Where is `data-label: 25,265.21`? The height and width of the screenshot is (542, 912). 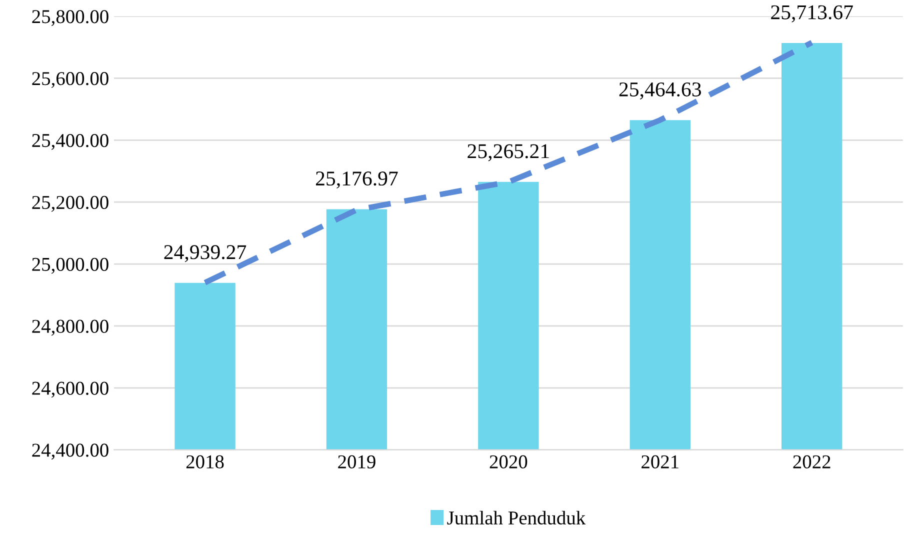
data-label: 25,265.21 is located at coordinates (508, 153).